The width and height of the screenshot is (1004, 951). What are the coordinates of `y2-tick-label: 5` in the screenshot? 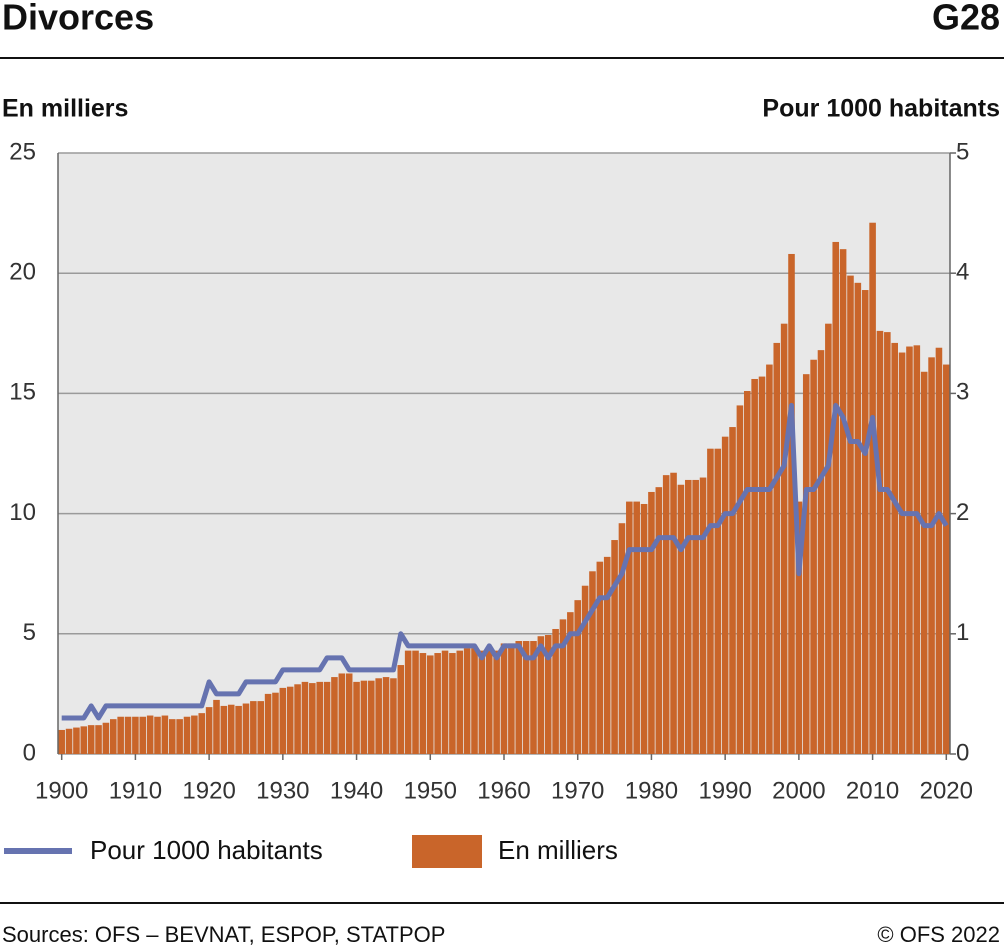 It's located at (962, 151).